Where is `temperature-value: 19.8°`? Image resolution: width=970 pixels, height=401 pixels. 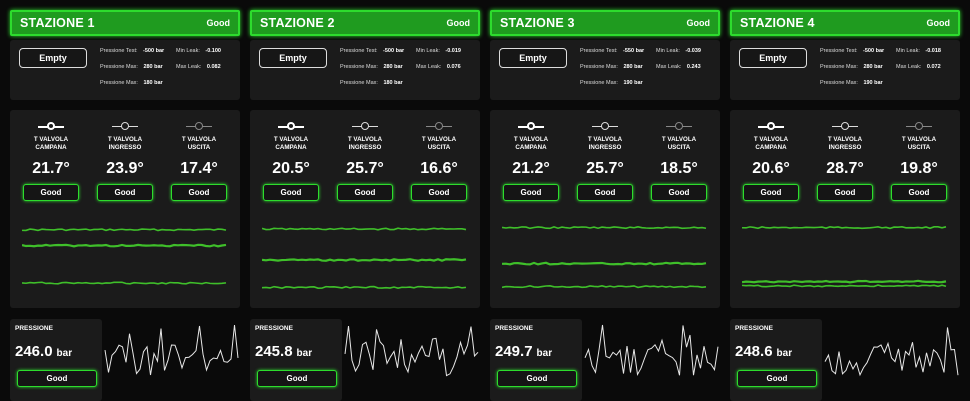
temperature-value: 19.8° is located at coordinates (919, 168).